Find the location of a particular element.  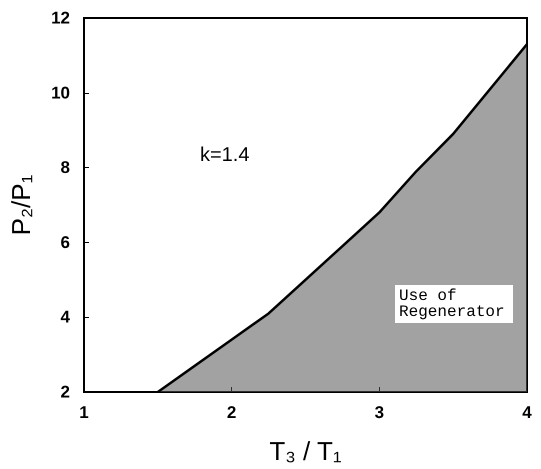

annotation: k=1.4 is located at coordinates (225, 155).